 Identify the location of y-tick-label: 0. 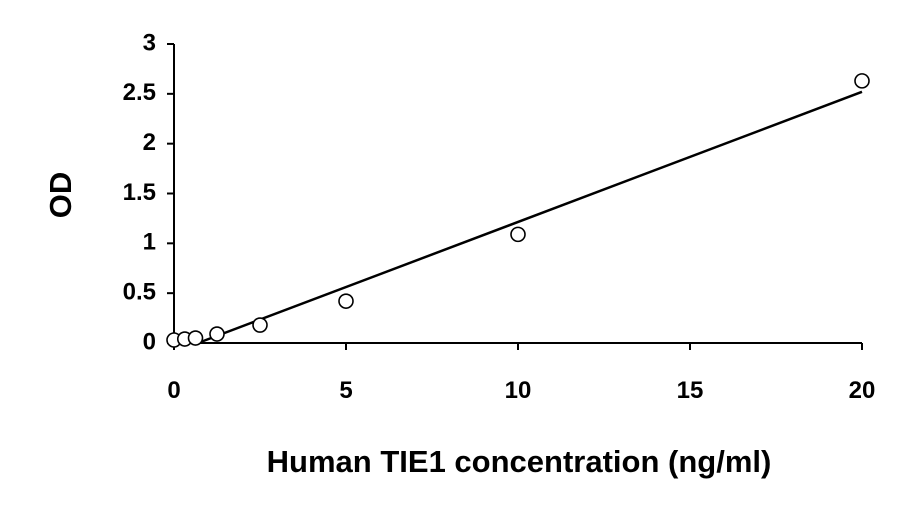
(149, 341).